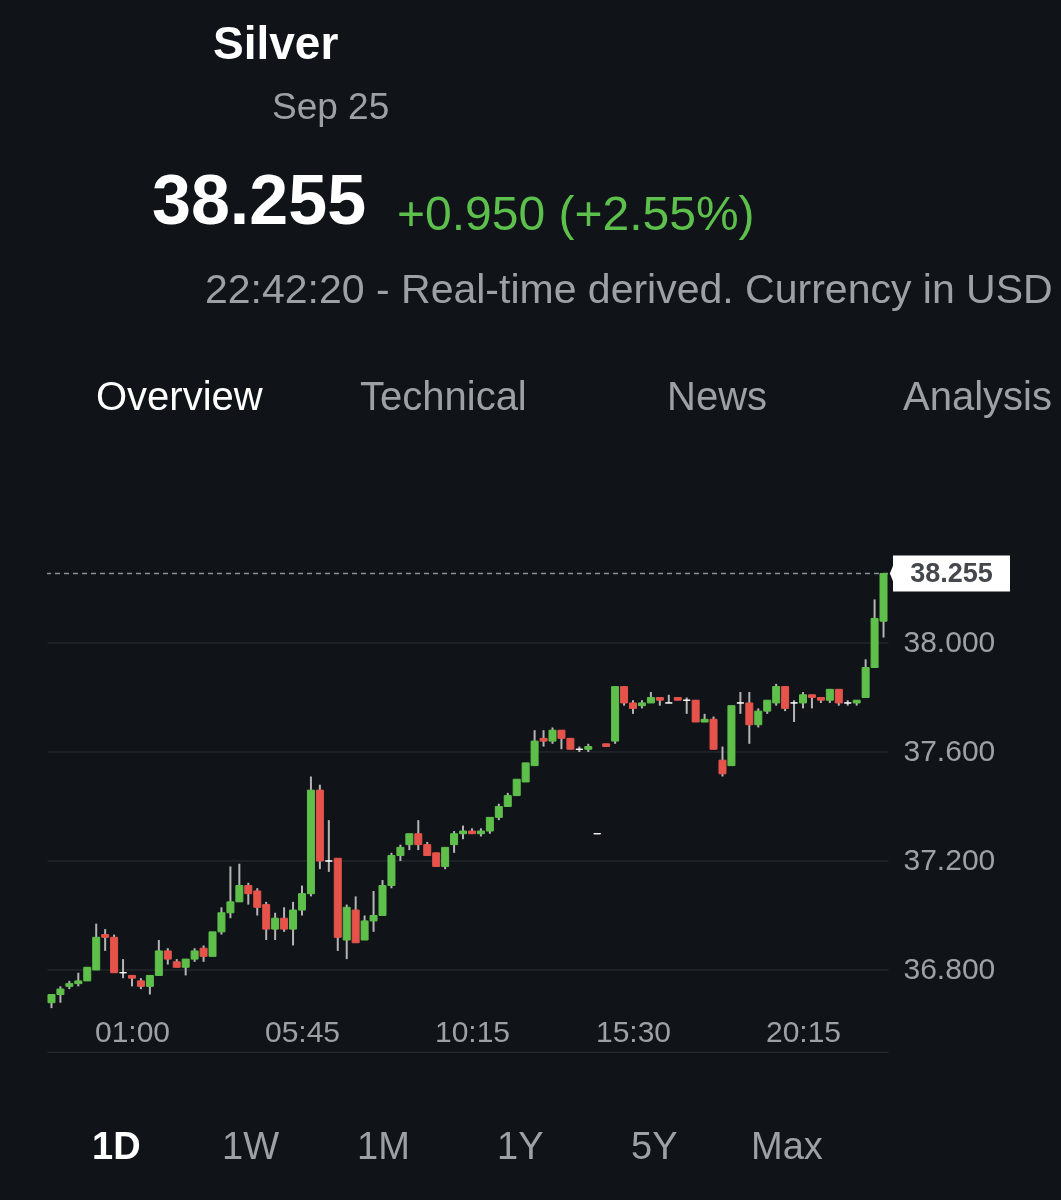  Describe the element at coordinates (132, 1032) in the screenshot. I see `x-tick-label: 01:00` at that location.